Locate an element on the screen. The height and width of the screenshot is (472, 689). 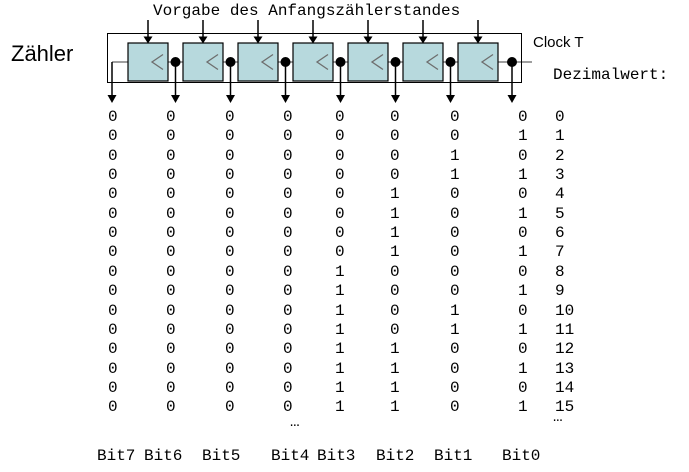
decimal-cell: 13 is located at coordinates (565, 368).